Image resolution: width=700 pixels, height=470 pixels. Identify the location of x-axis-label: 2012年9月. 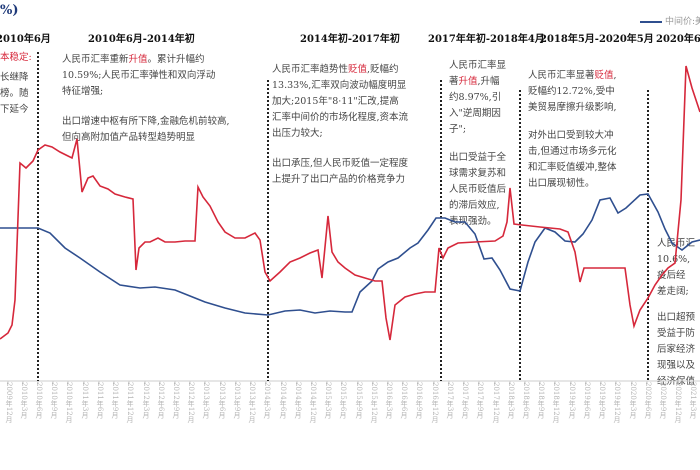
(176, 400).